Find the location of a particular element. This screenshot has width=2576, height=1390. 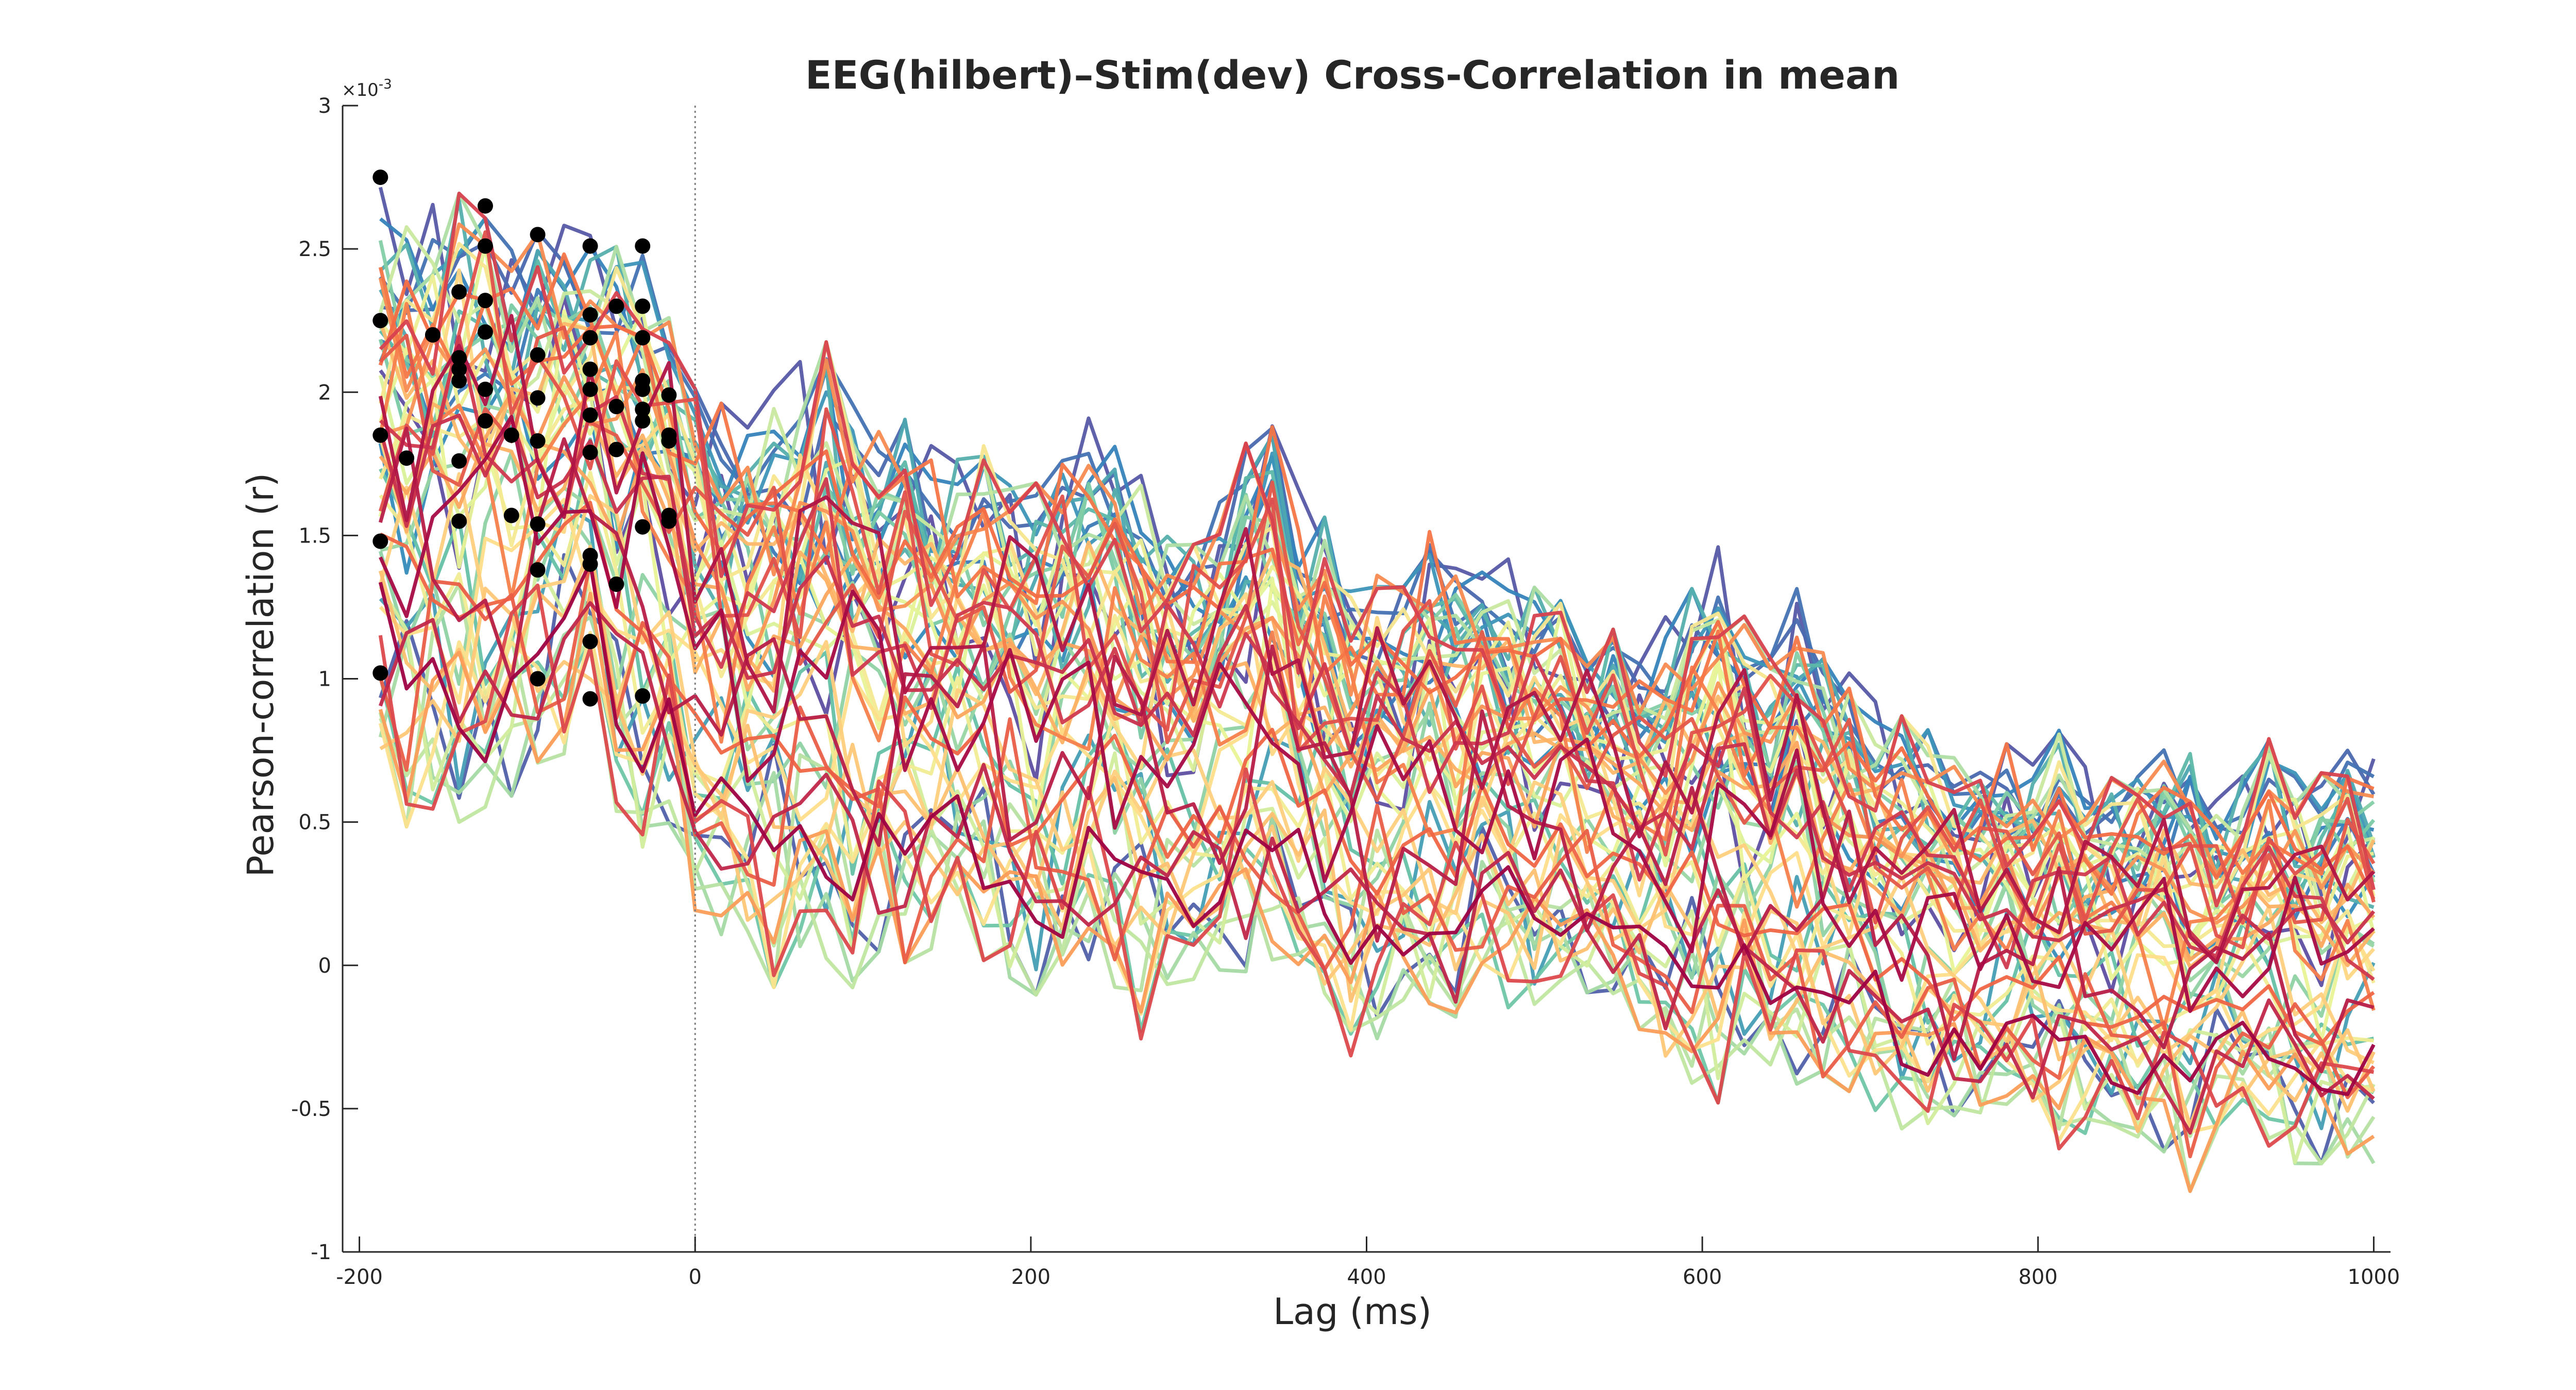

y-tick-label: -1 is located at coordinates (321, 1252).